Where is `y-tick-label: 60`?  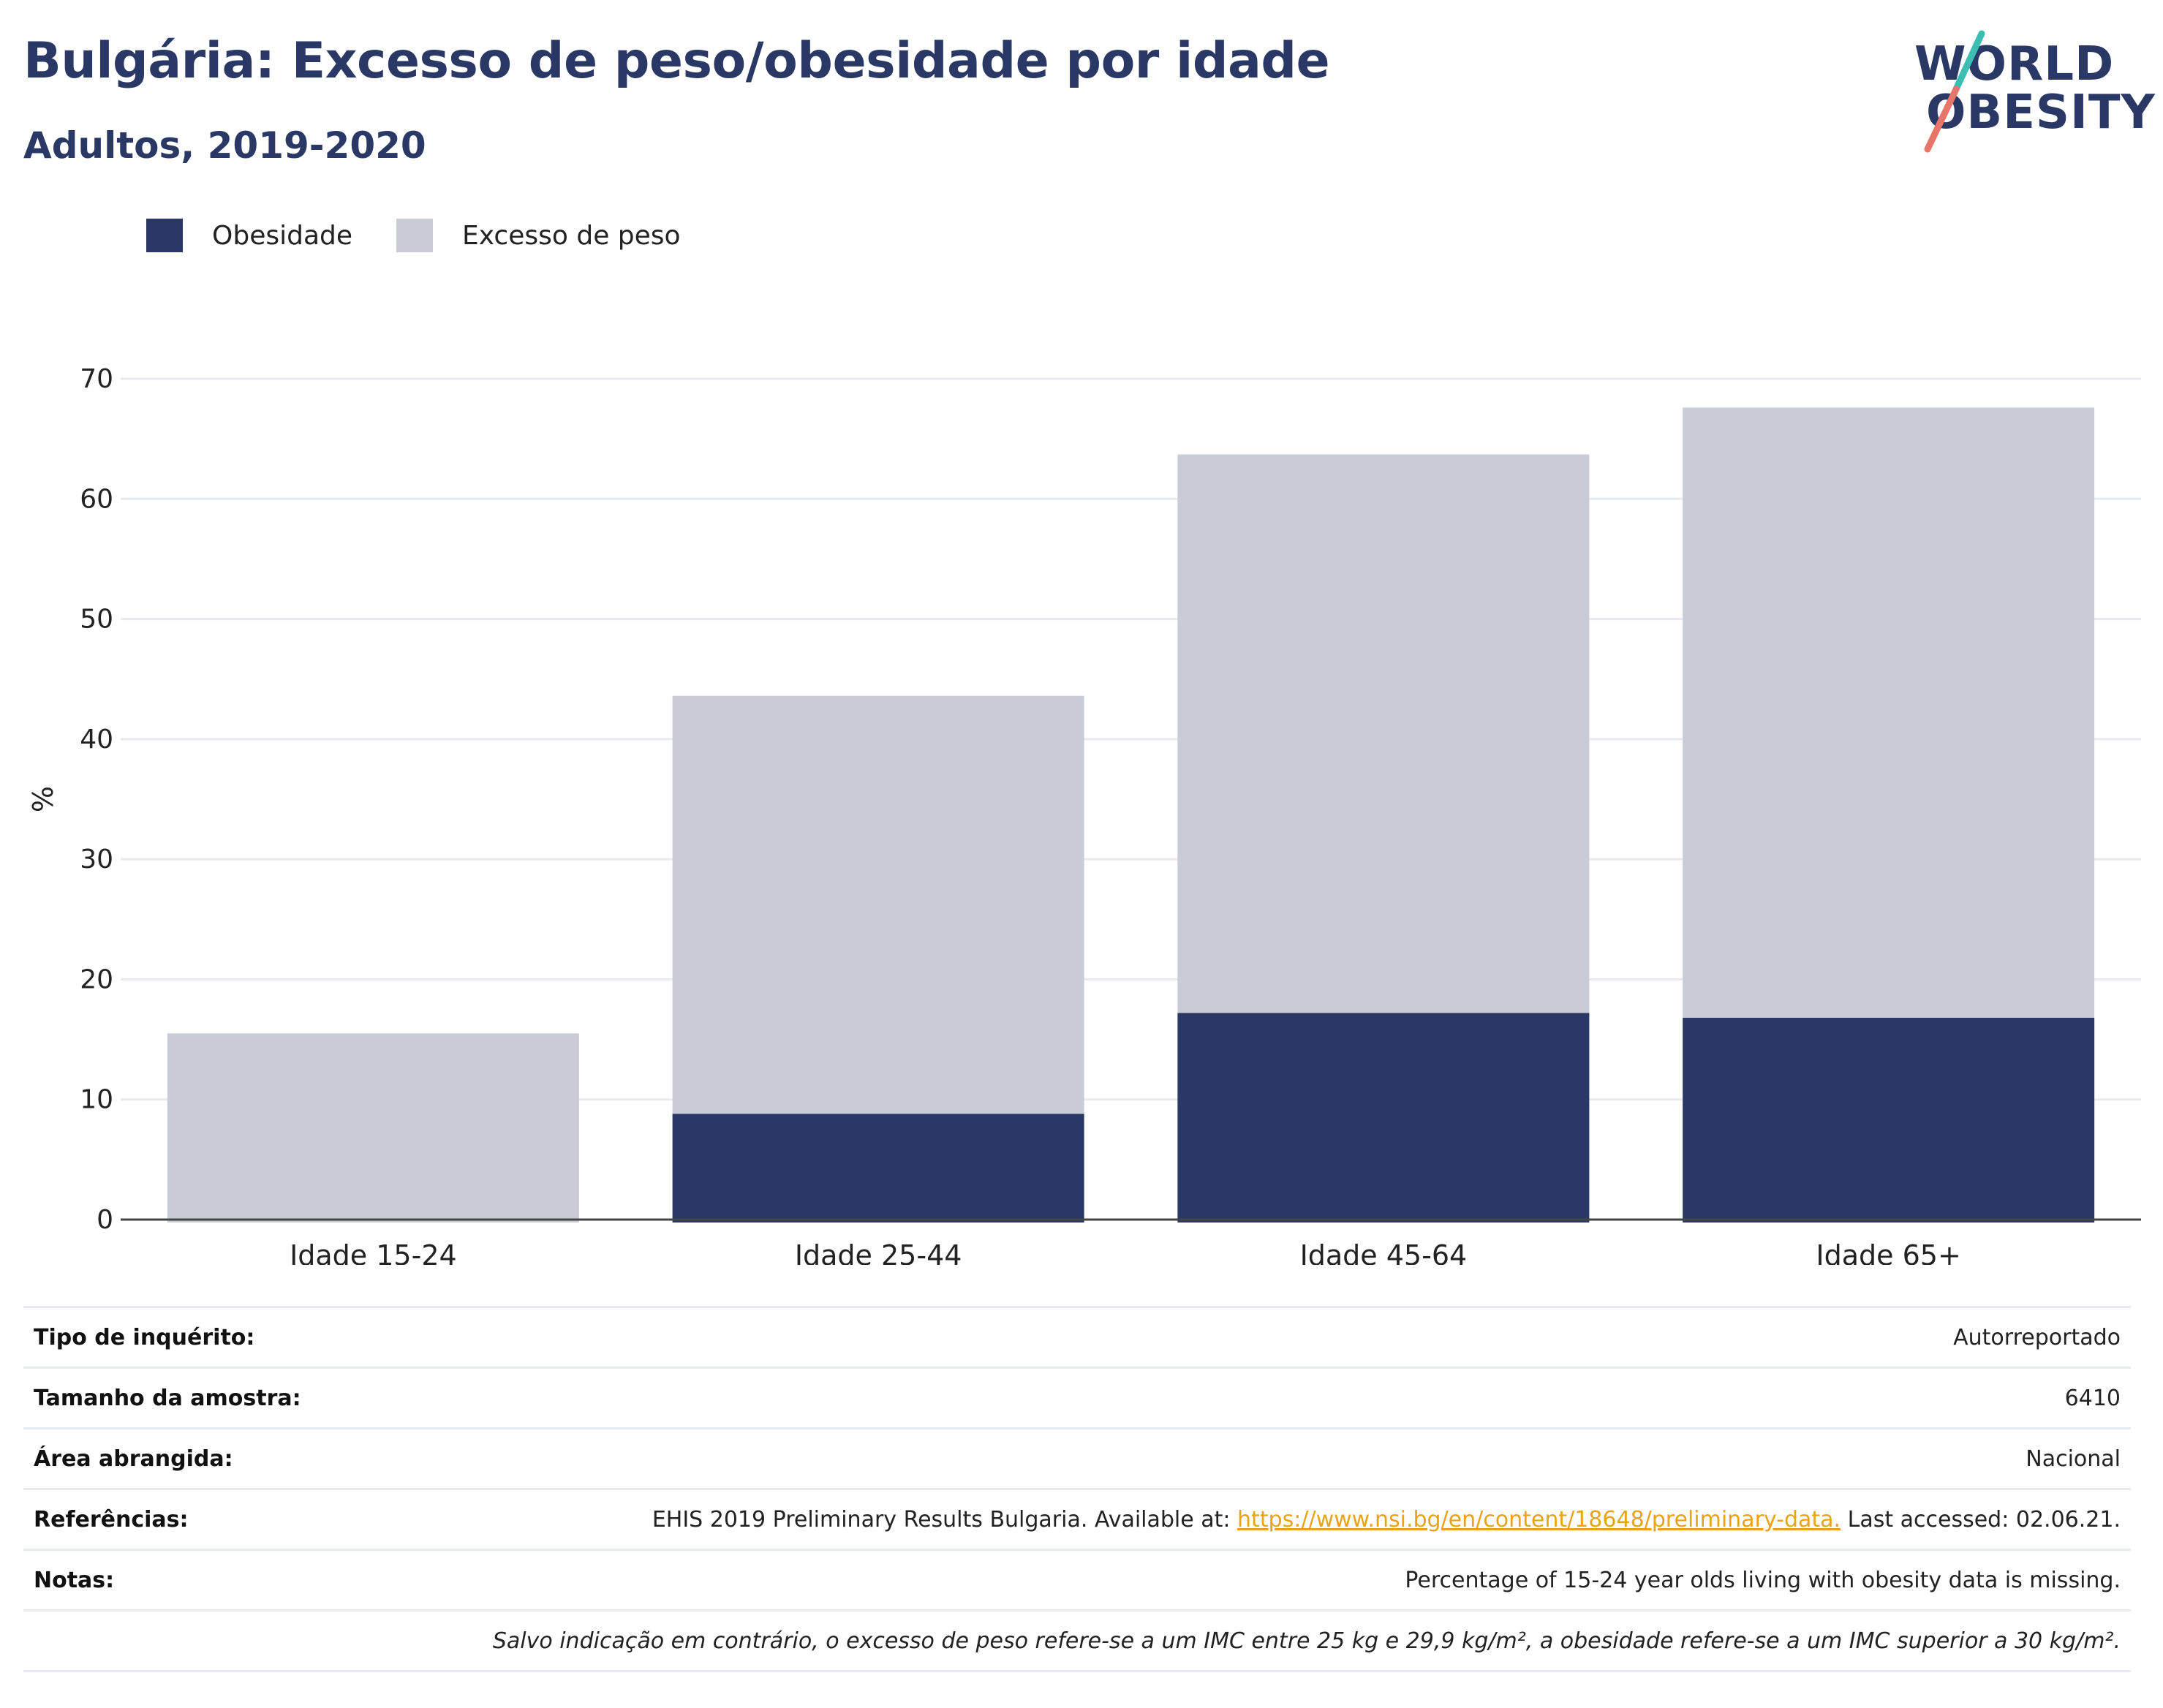 y-tick-label: 60 is located at coordinates (97, 499).